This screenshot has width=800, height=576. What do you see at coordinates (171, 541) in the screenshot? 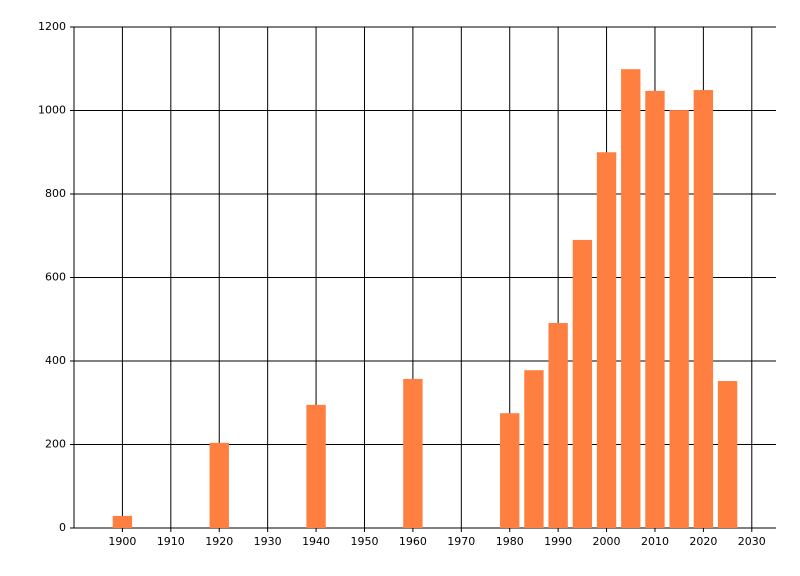
I see `x-tick-label: 1910` at bounding box center [171, 541].